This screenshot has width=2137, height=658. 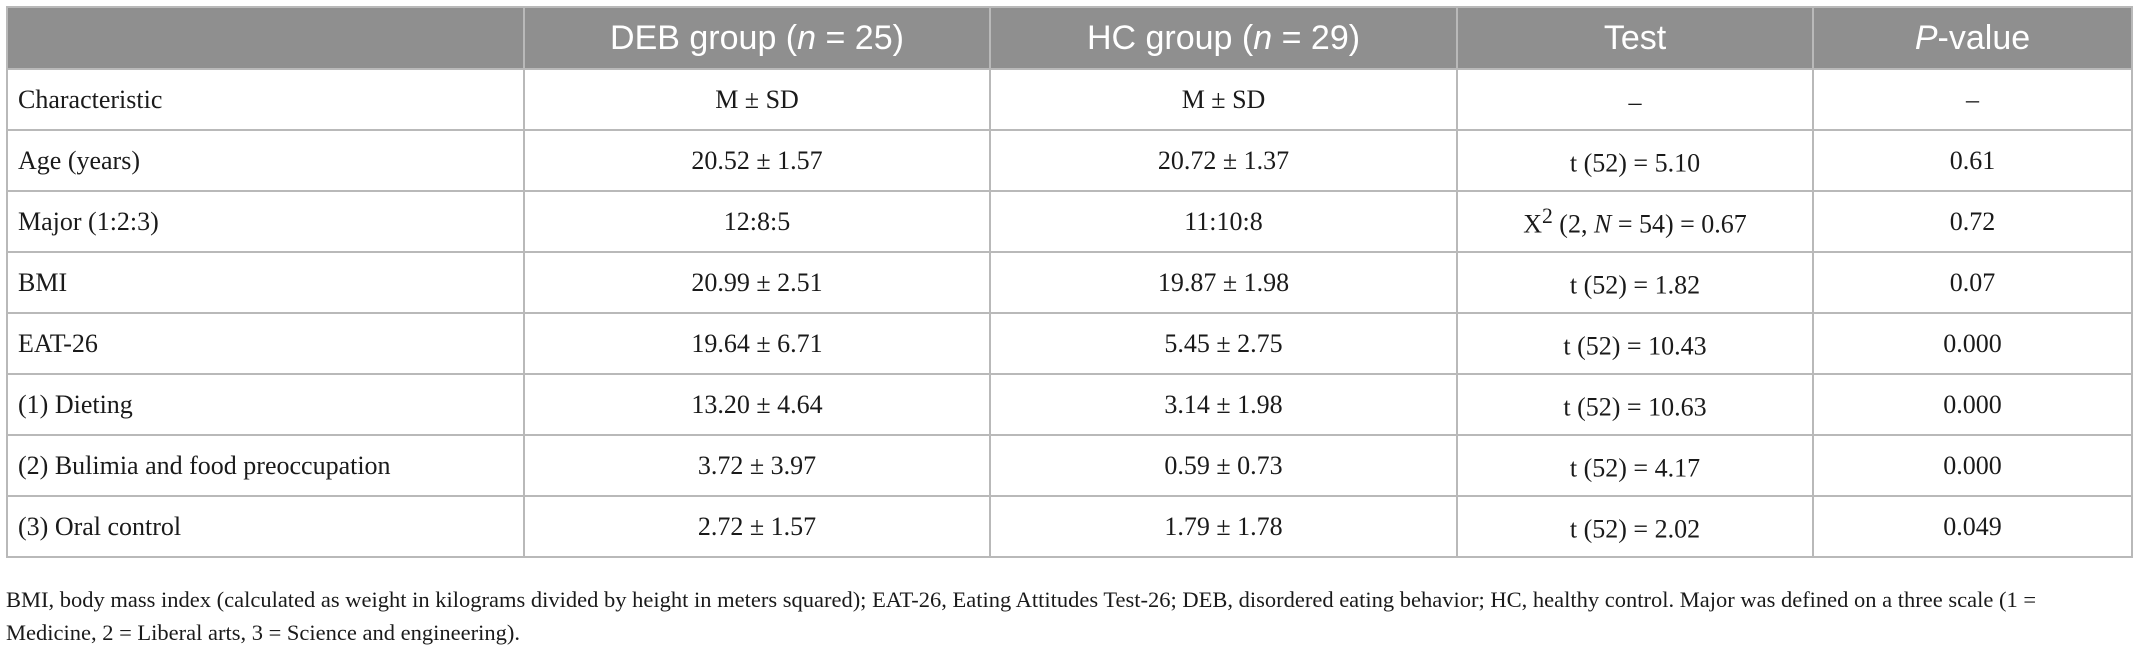 I want to click on test-statistic-cell: t (52) = 1.82, so click(x=1635, y=282).